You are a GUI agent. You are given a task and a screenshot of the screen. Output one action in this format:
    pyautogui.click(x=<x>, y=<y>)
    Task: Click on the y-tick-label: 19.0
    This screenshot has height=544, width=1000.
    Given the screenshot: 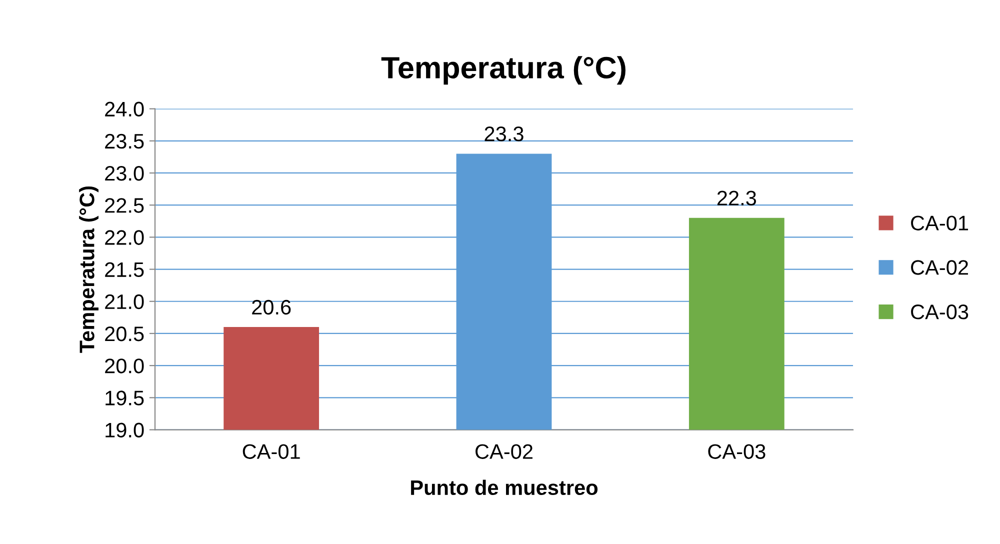 What is the action you would take?
    pyautogui.click(x=125, y=430)
    